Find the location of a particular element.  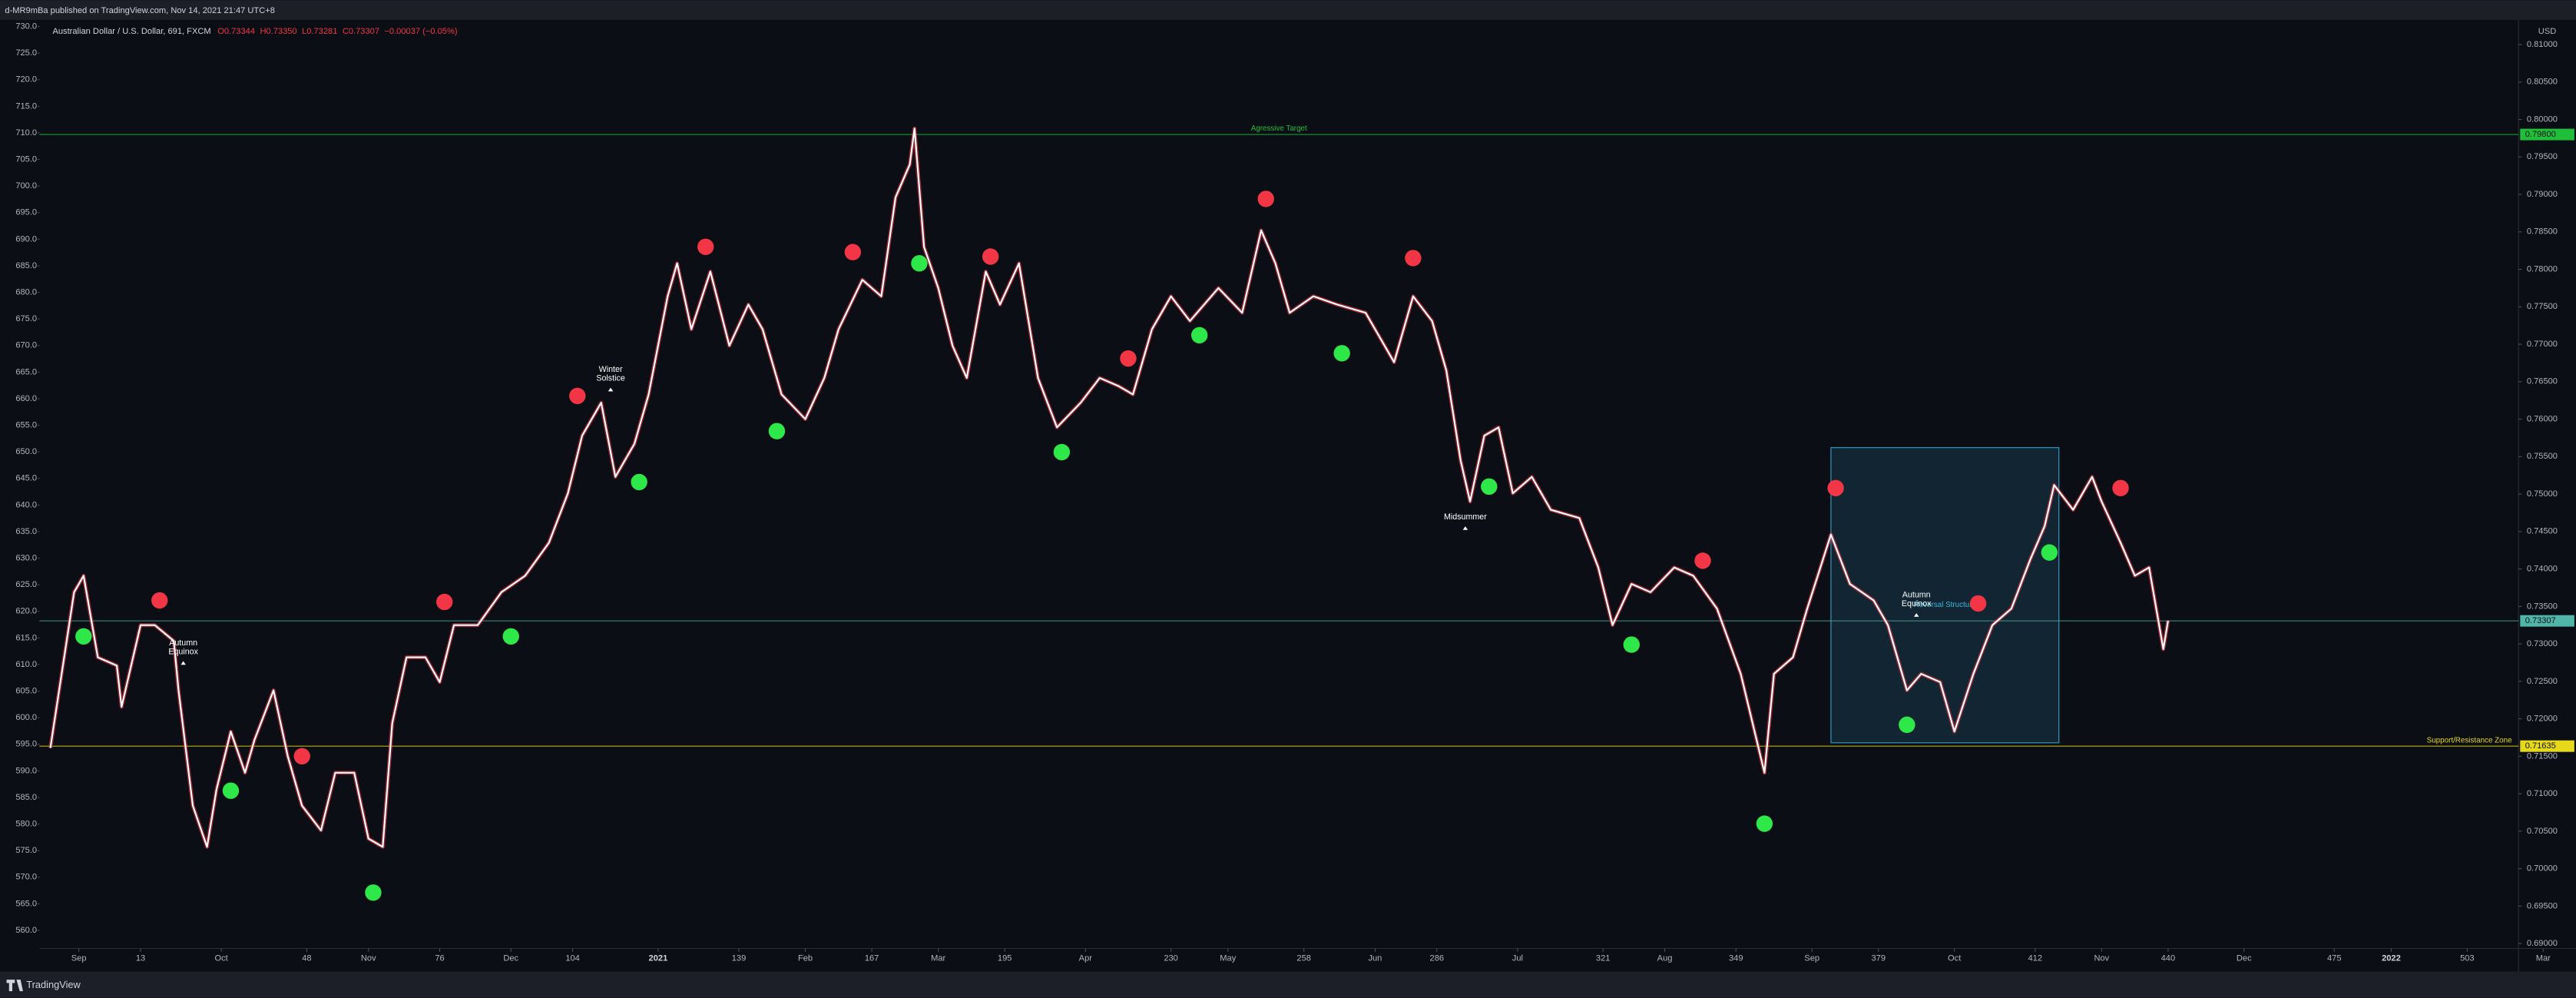

y2-tick-label: 570.0 is located at coordinates (26, 877).